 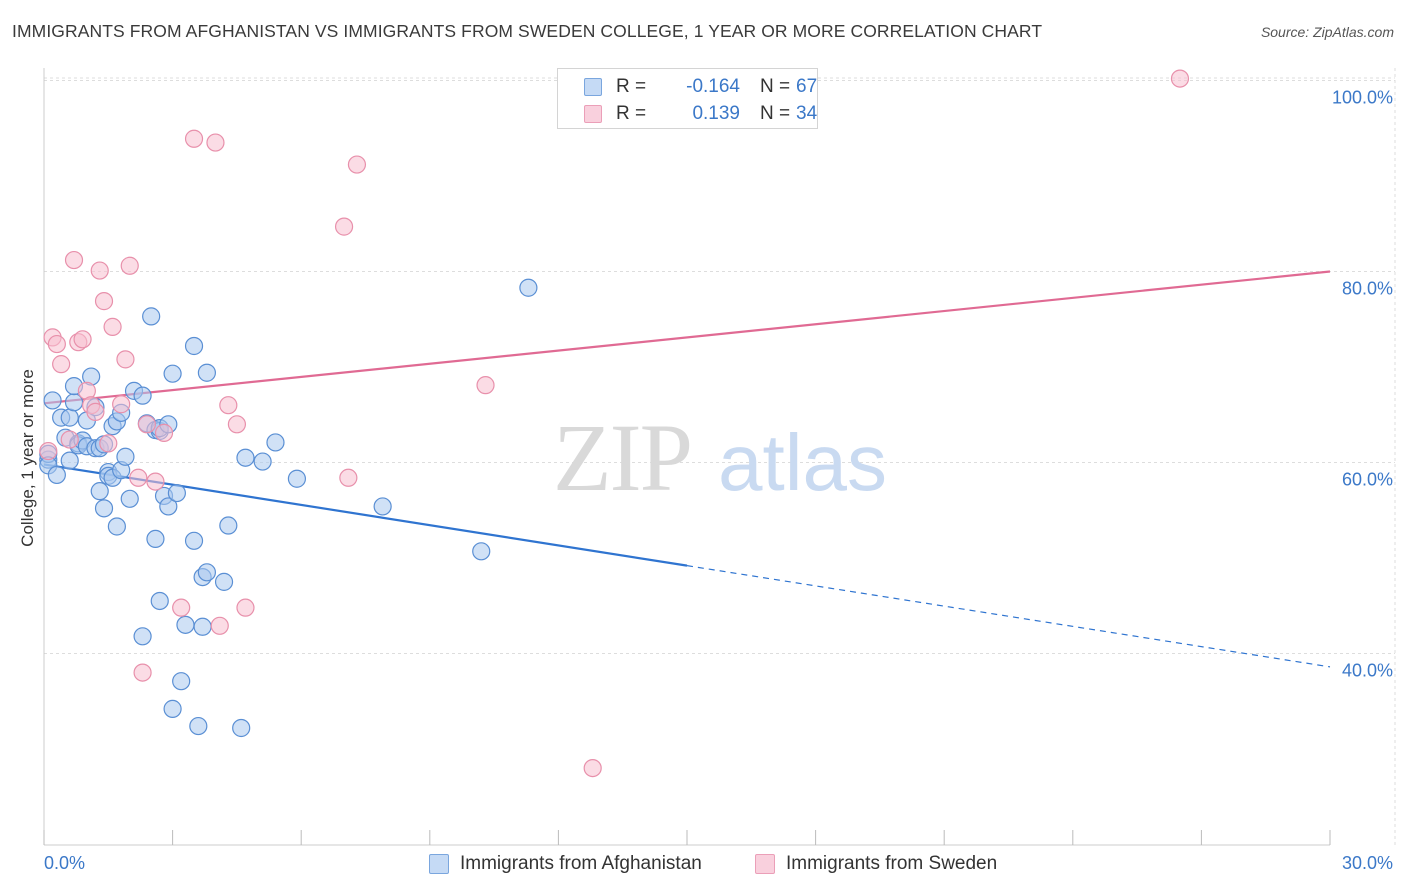 I want to click on y-tick-label: 100.0%, so click(x=1362, y=98).